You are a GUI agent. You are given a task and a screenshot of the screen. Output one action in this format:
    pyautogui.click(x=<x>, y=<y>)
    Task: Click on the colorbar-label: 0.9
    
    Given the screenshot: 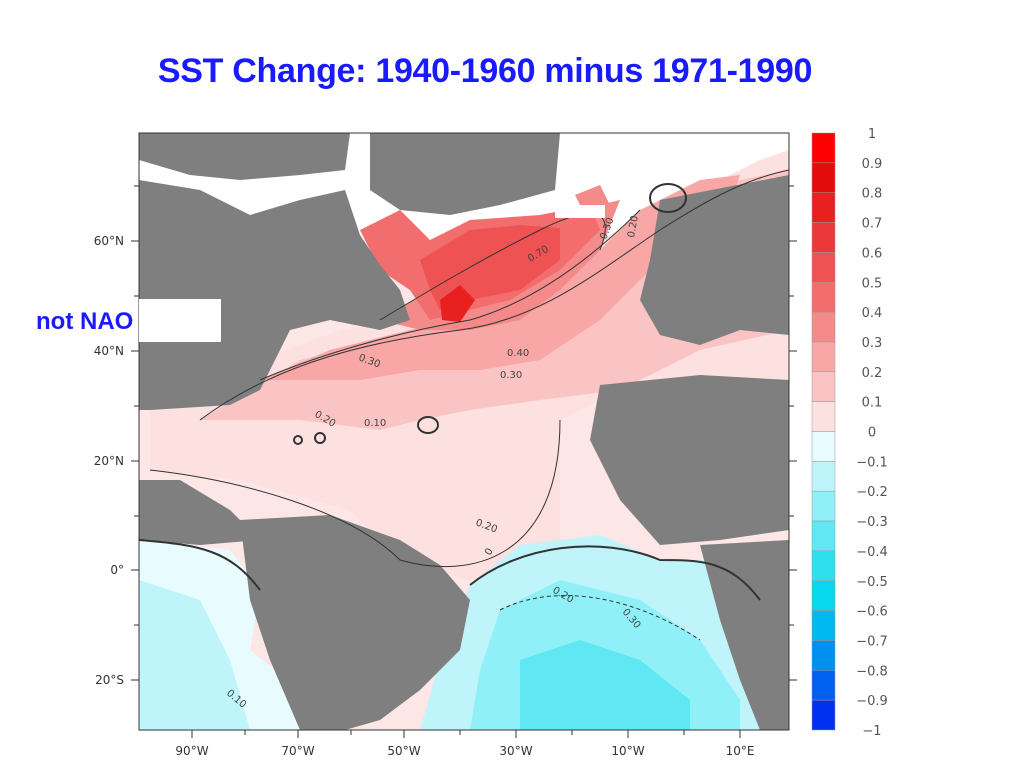 What is the action you would take?
    pyautogui.click(x=872, y=164)
    